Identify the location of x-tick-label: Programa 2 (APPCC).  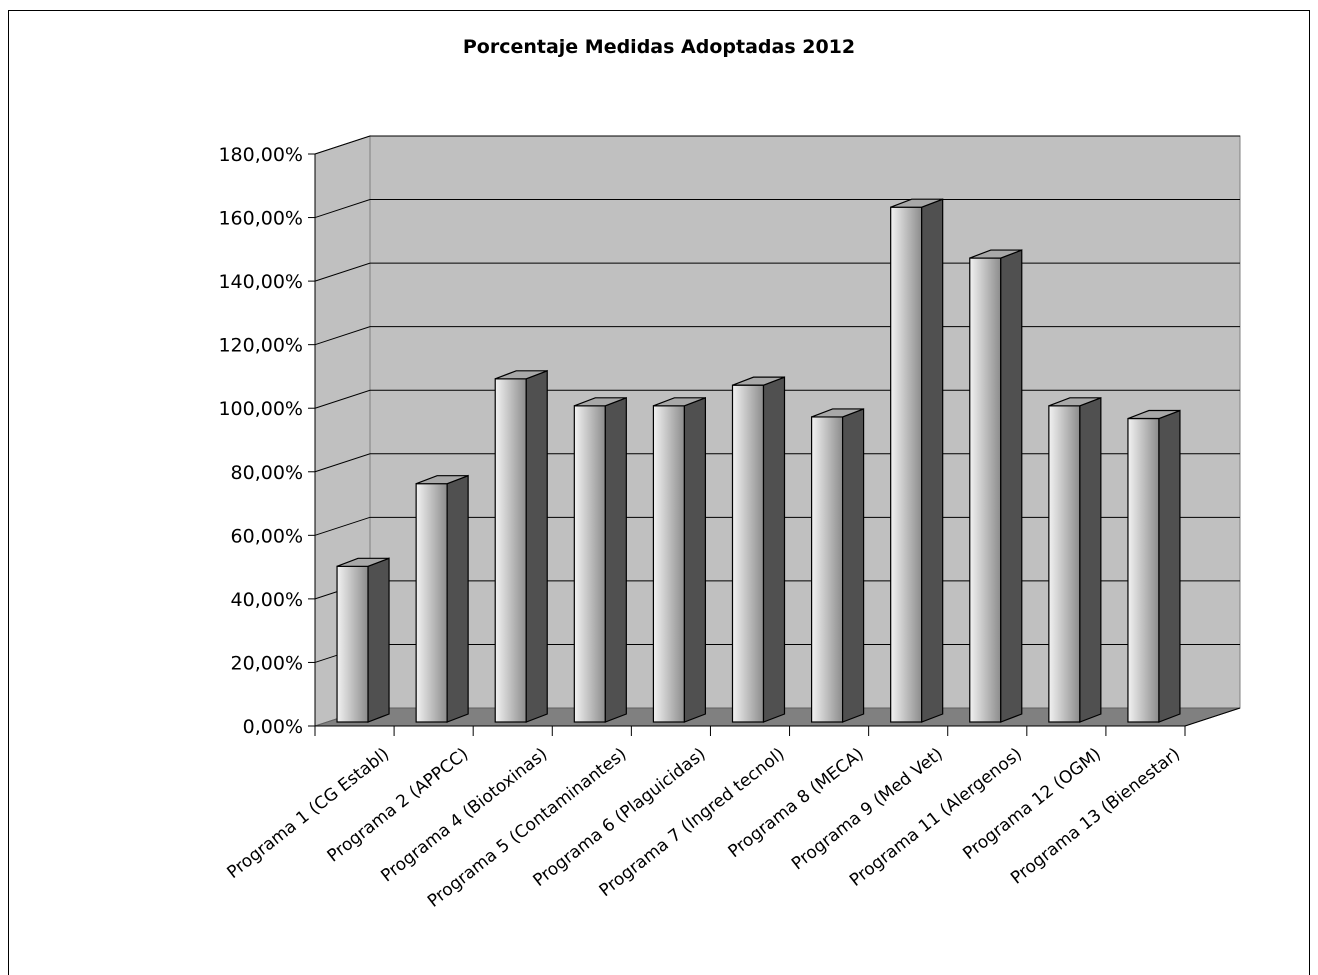
(398, 805).